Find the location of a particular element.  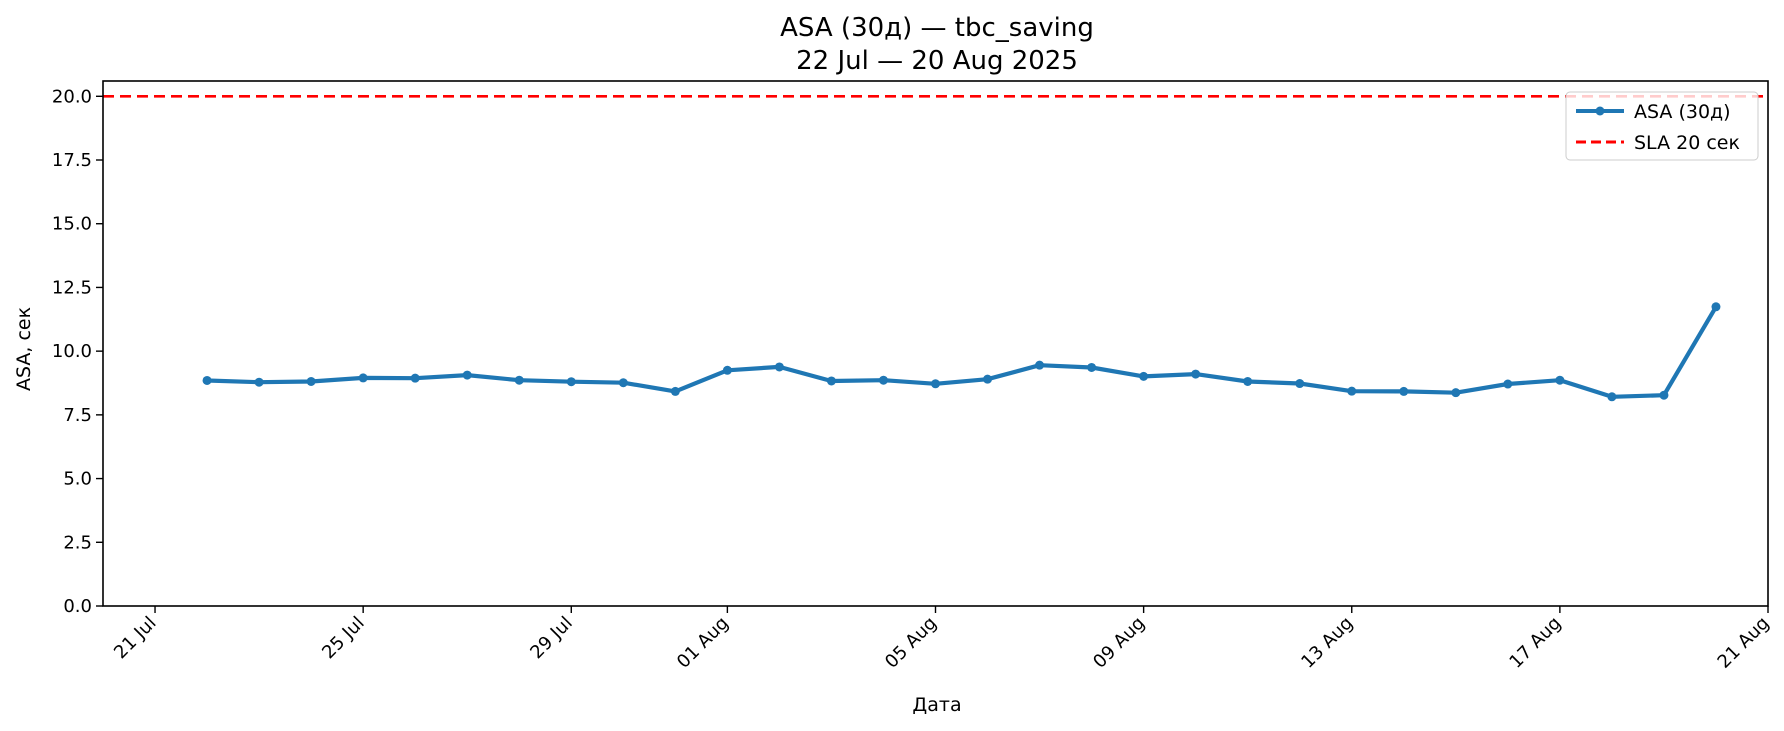

y-tick-label: 10.0 is located at coordinates (72, 351).